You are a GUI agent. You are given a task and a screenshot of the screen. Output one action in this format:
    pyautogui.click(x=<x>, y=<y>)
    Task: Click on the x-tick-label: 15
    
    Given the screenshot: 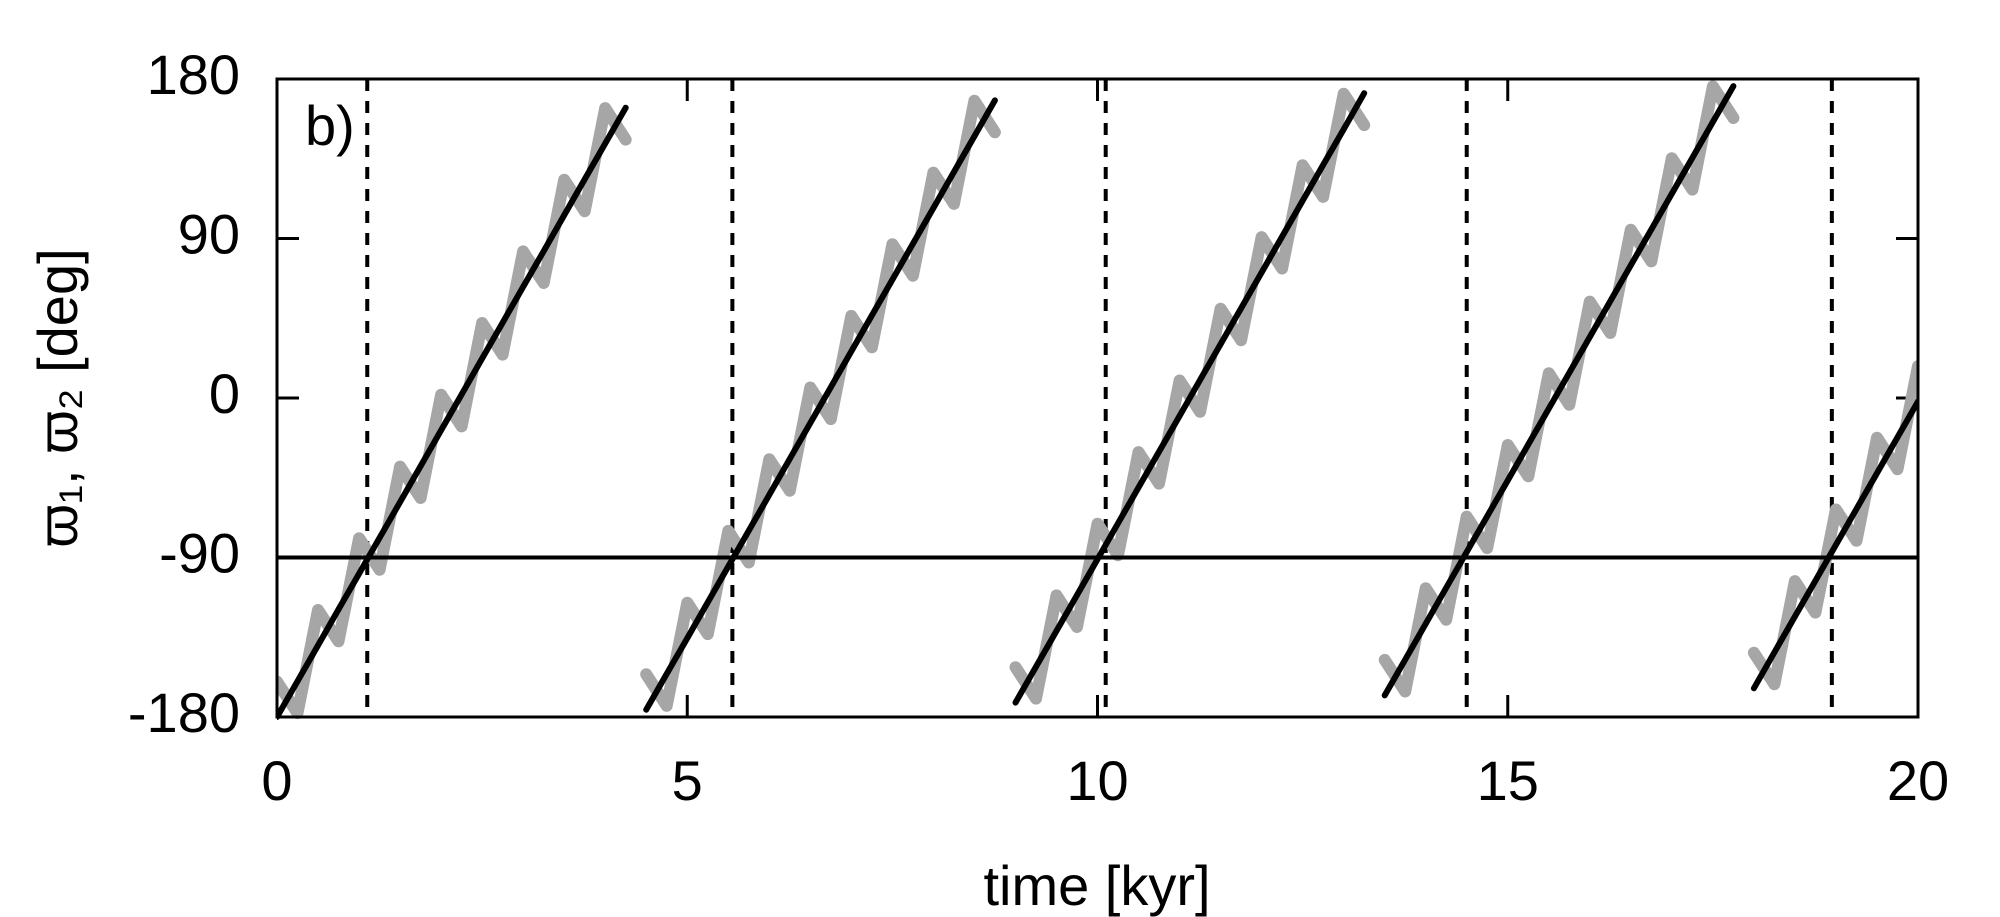 What is the action you would take?
    pyautogui.click(x=1508, y=780)
    